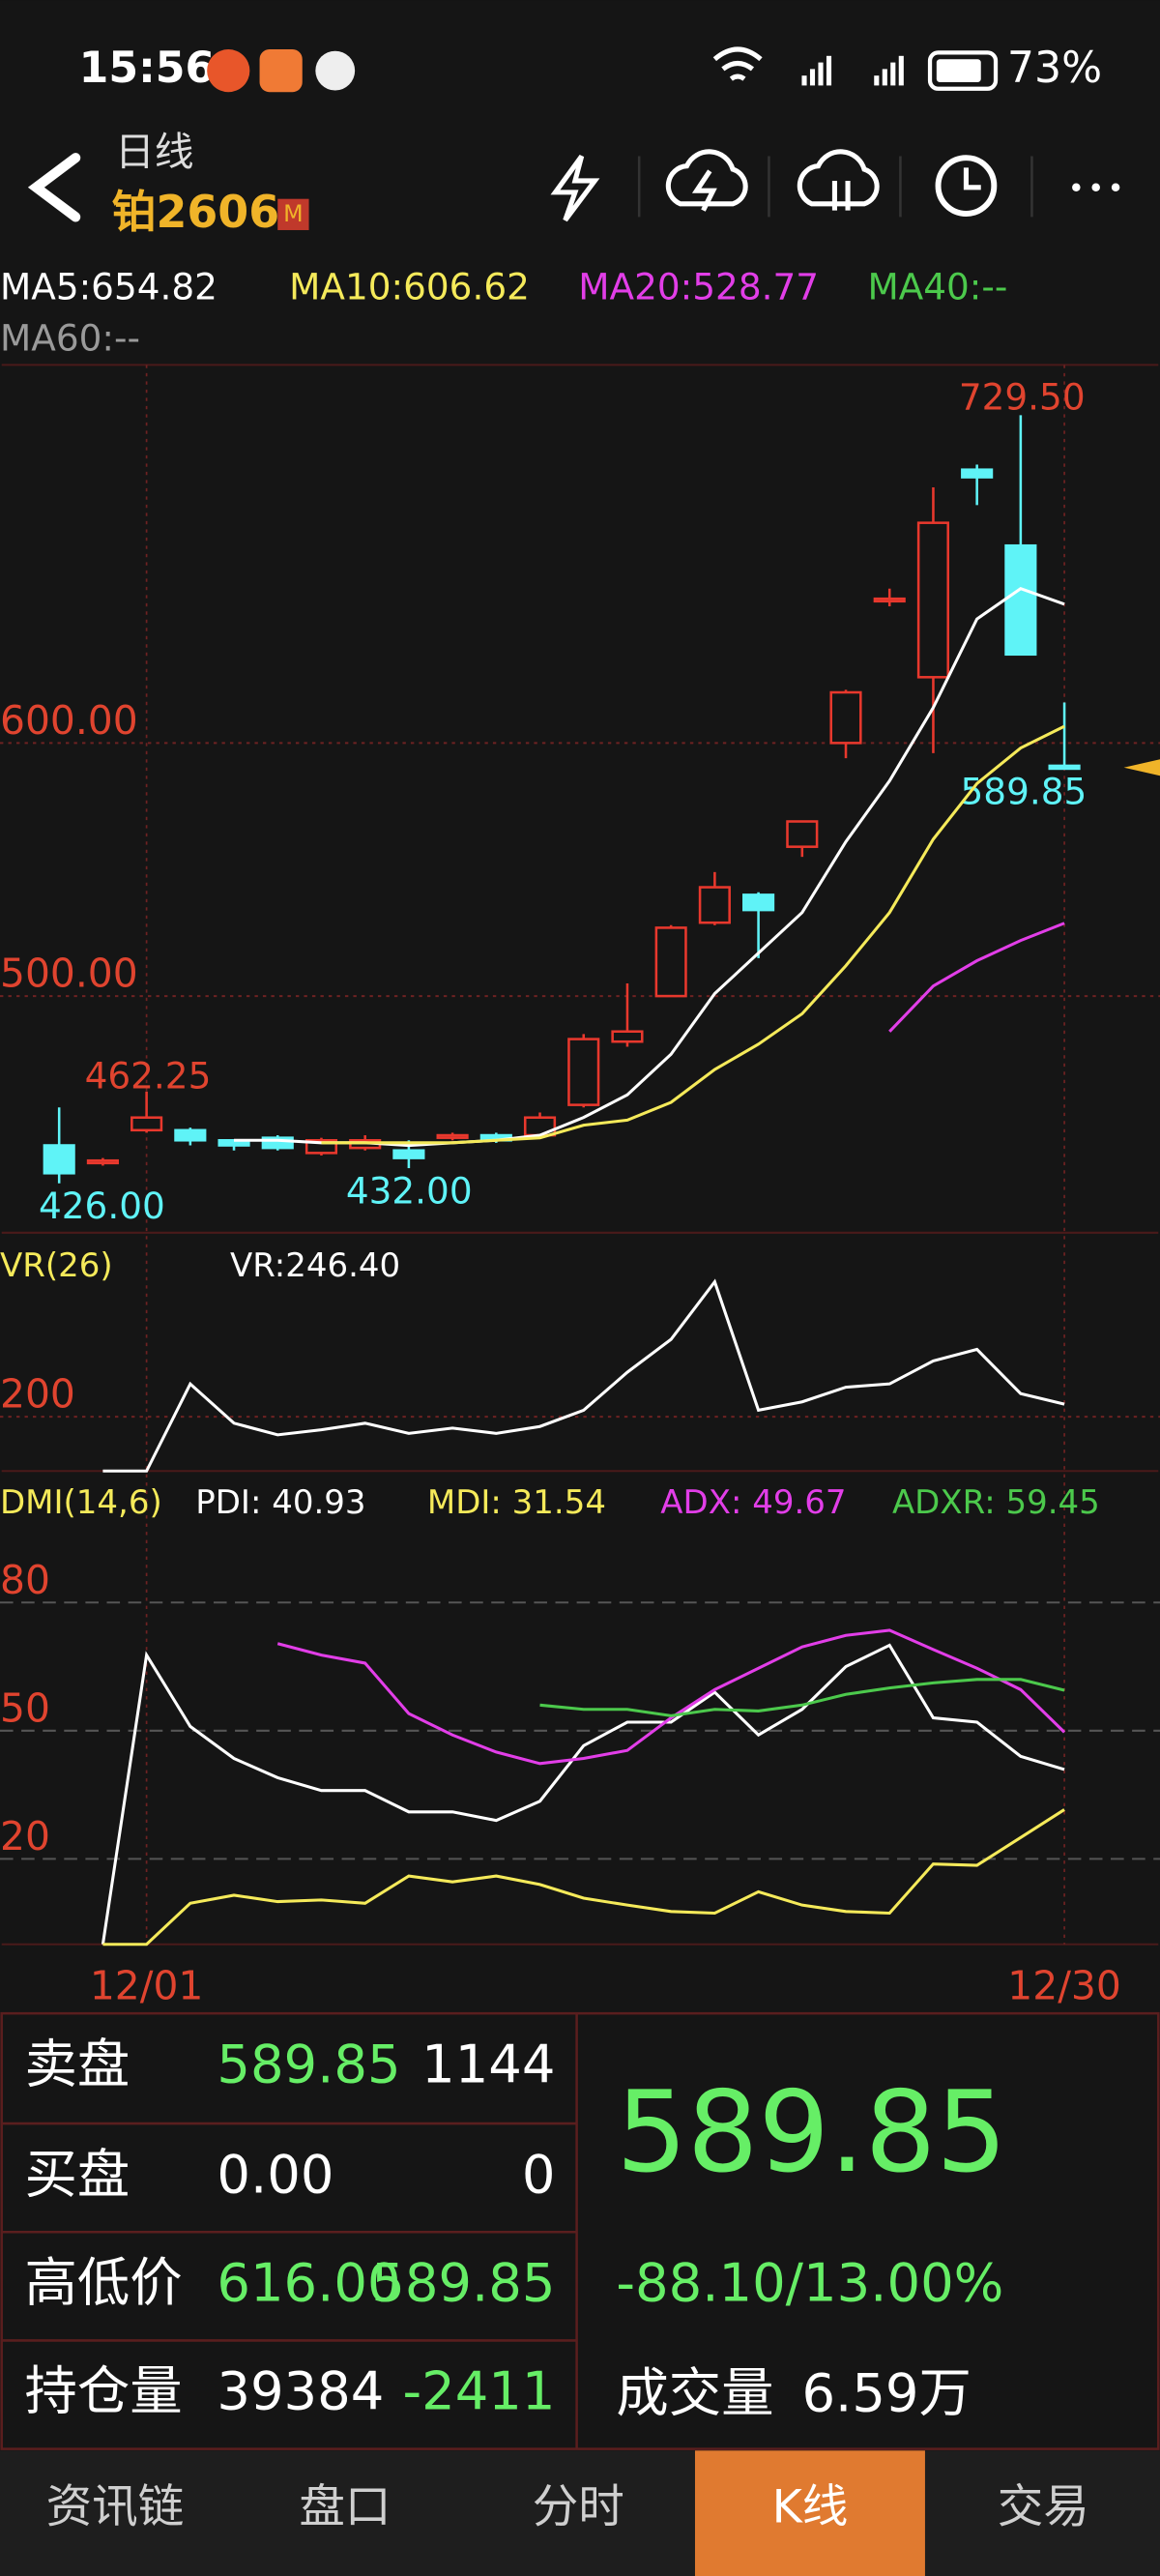 This screenshot has width=1160, height=2576. I want to click on y-tick-label: 600.00, so click(69, 720).